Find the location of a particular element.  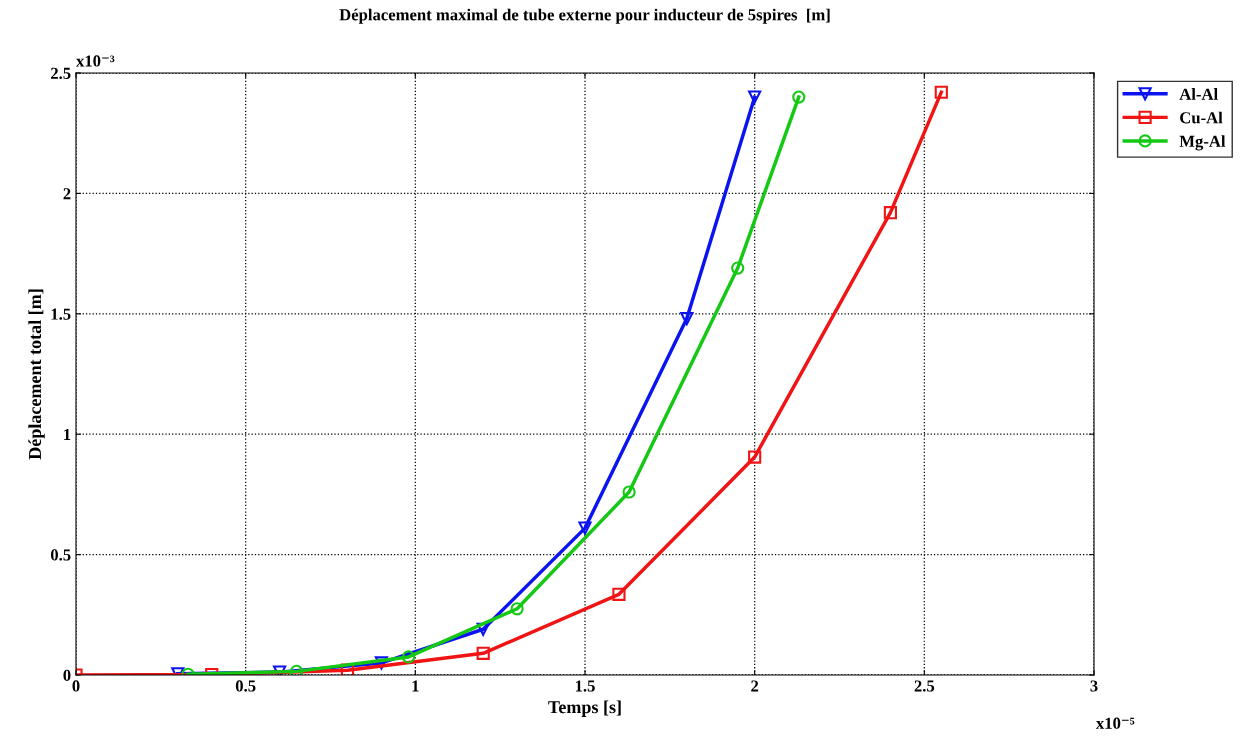

x-tick-label: 2 is located at coordinates (755, 686).